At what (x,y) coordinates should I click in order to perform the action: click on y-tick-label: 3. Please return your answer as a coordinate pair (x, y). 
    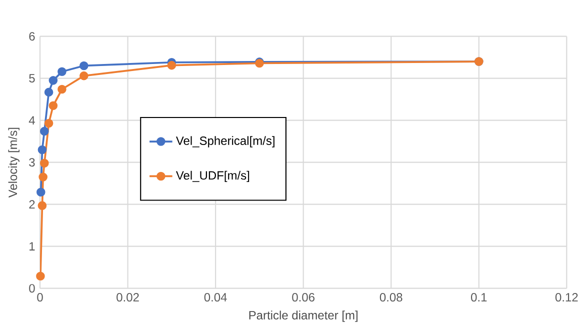
    Looking at the image, I should click on (32, 162).